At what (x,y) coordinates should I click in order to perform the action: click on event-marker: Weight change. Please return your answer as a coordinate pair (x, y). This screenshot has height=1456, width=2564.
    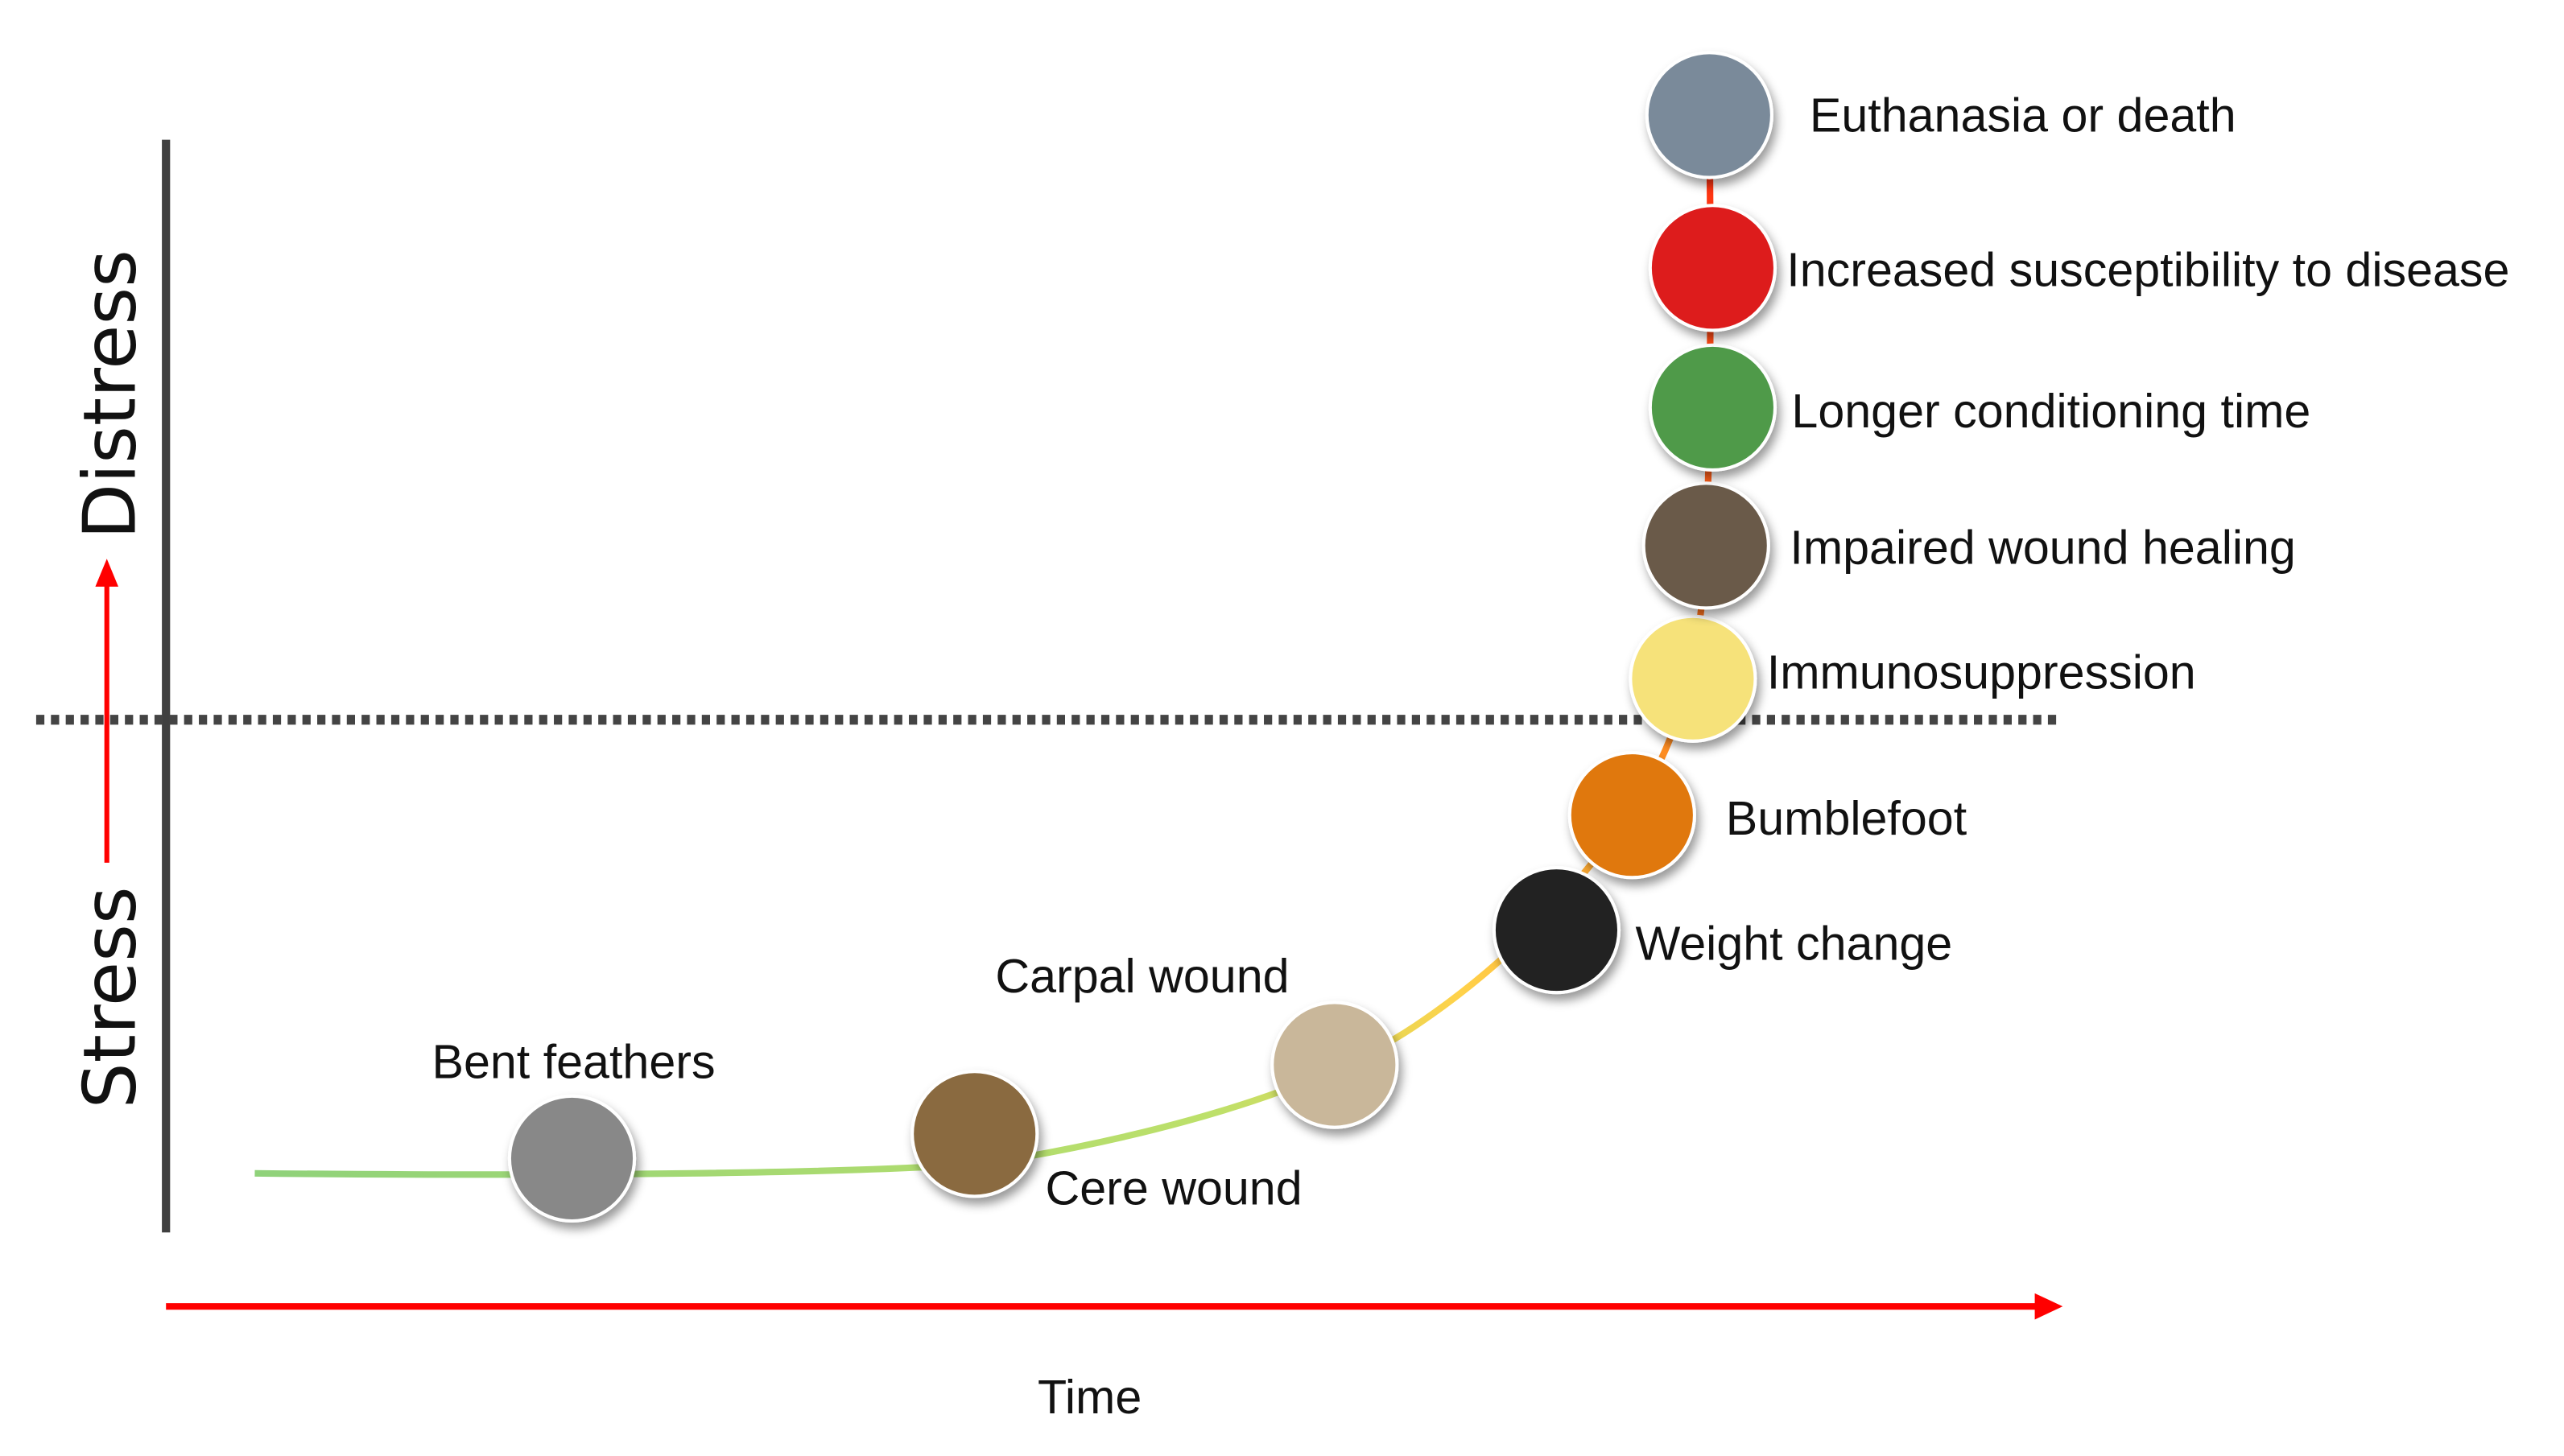
    Looking at the image, I should click on (1722, 930).